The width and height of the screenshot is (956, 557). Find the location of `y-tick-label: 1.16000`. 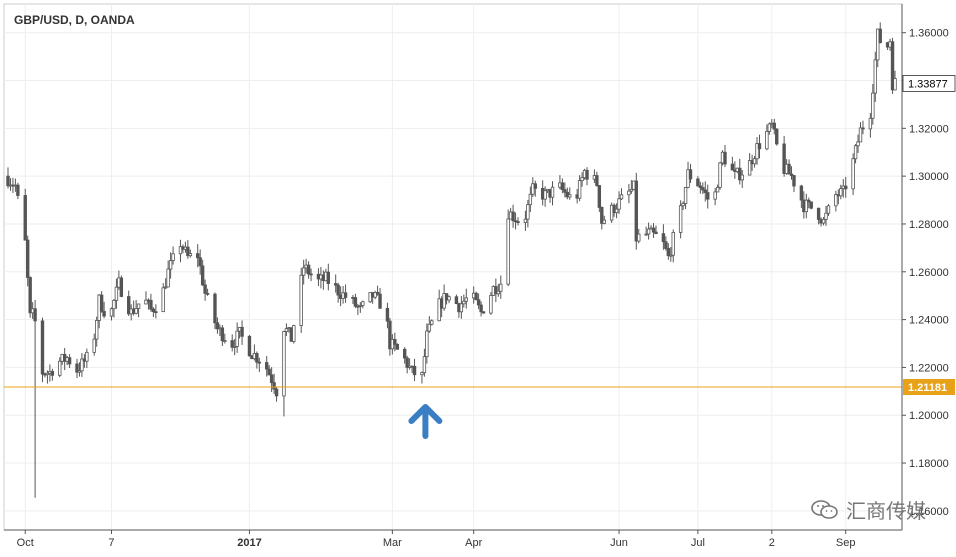

y-tick-label: 1.16000 is located at coordinates (929, 512).